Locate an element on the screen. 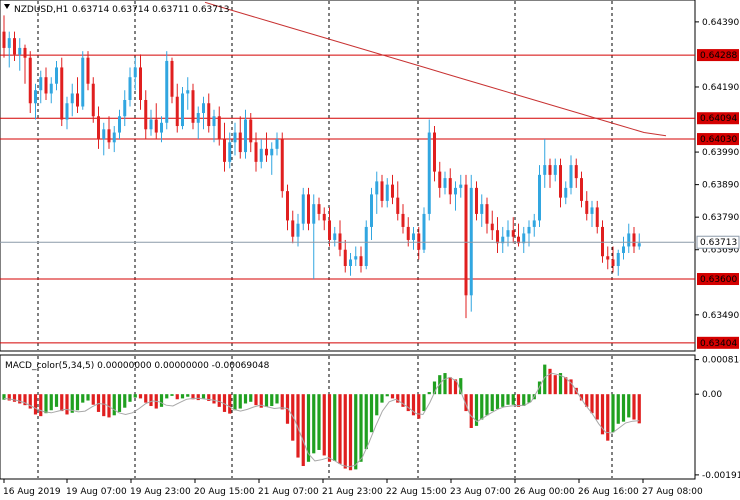 This screenshot has height=500, width=740. level-tag-4-label: 0.63404 is located at coordinates (718, 344).